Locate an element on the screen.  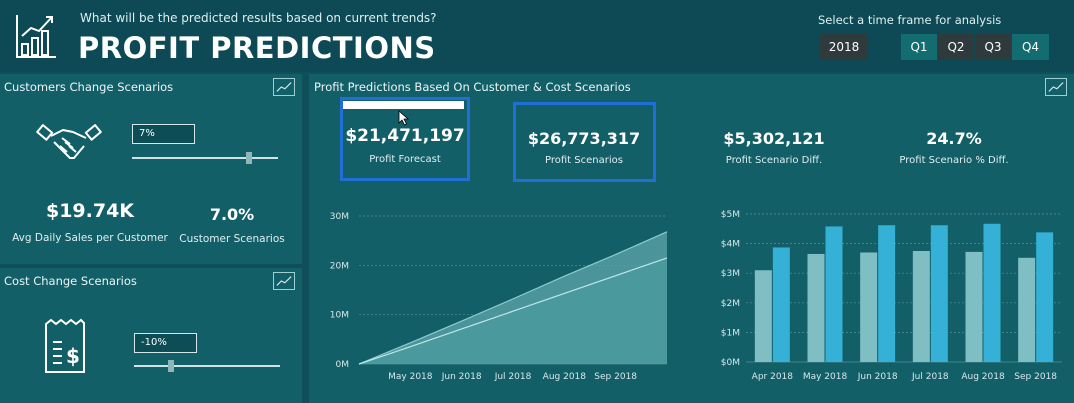
cost-slider-thumb is located at coordinates (171, 366).